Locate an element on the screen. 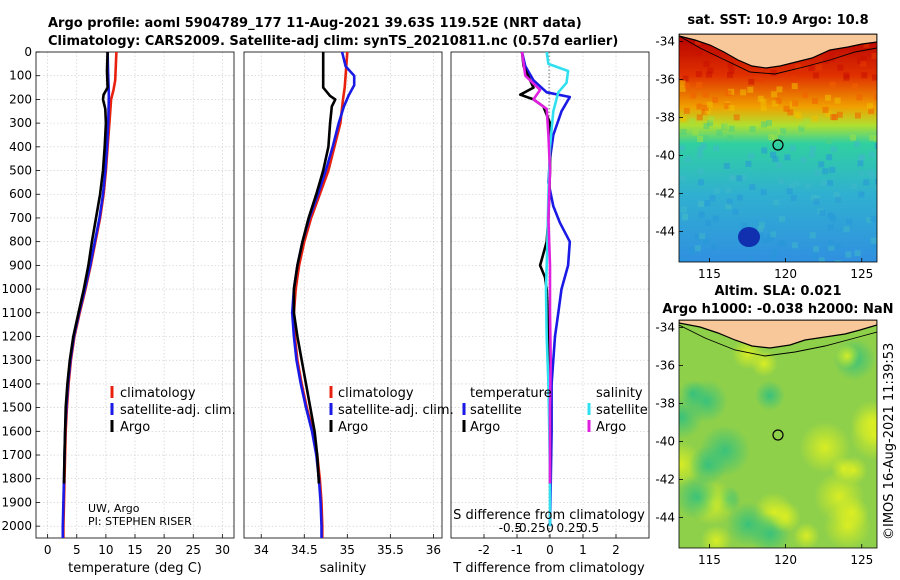 The width and height of the screenshot is (900, 580). legend-t-satellite-label: satellite is located at coordinates (496, 410).